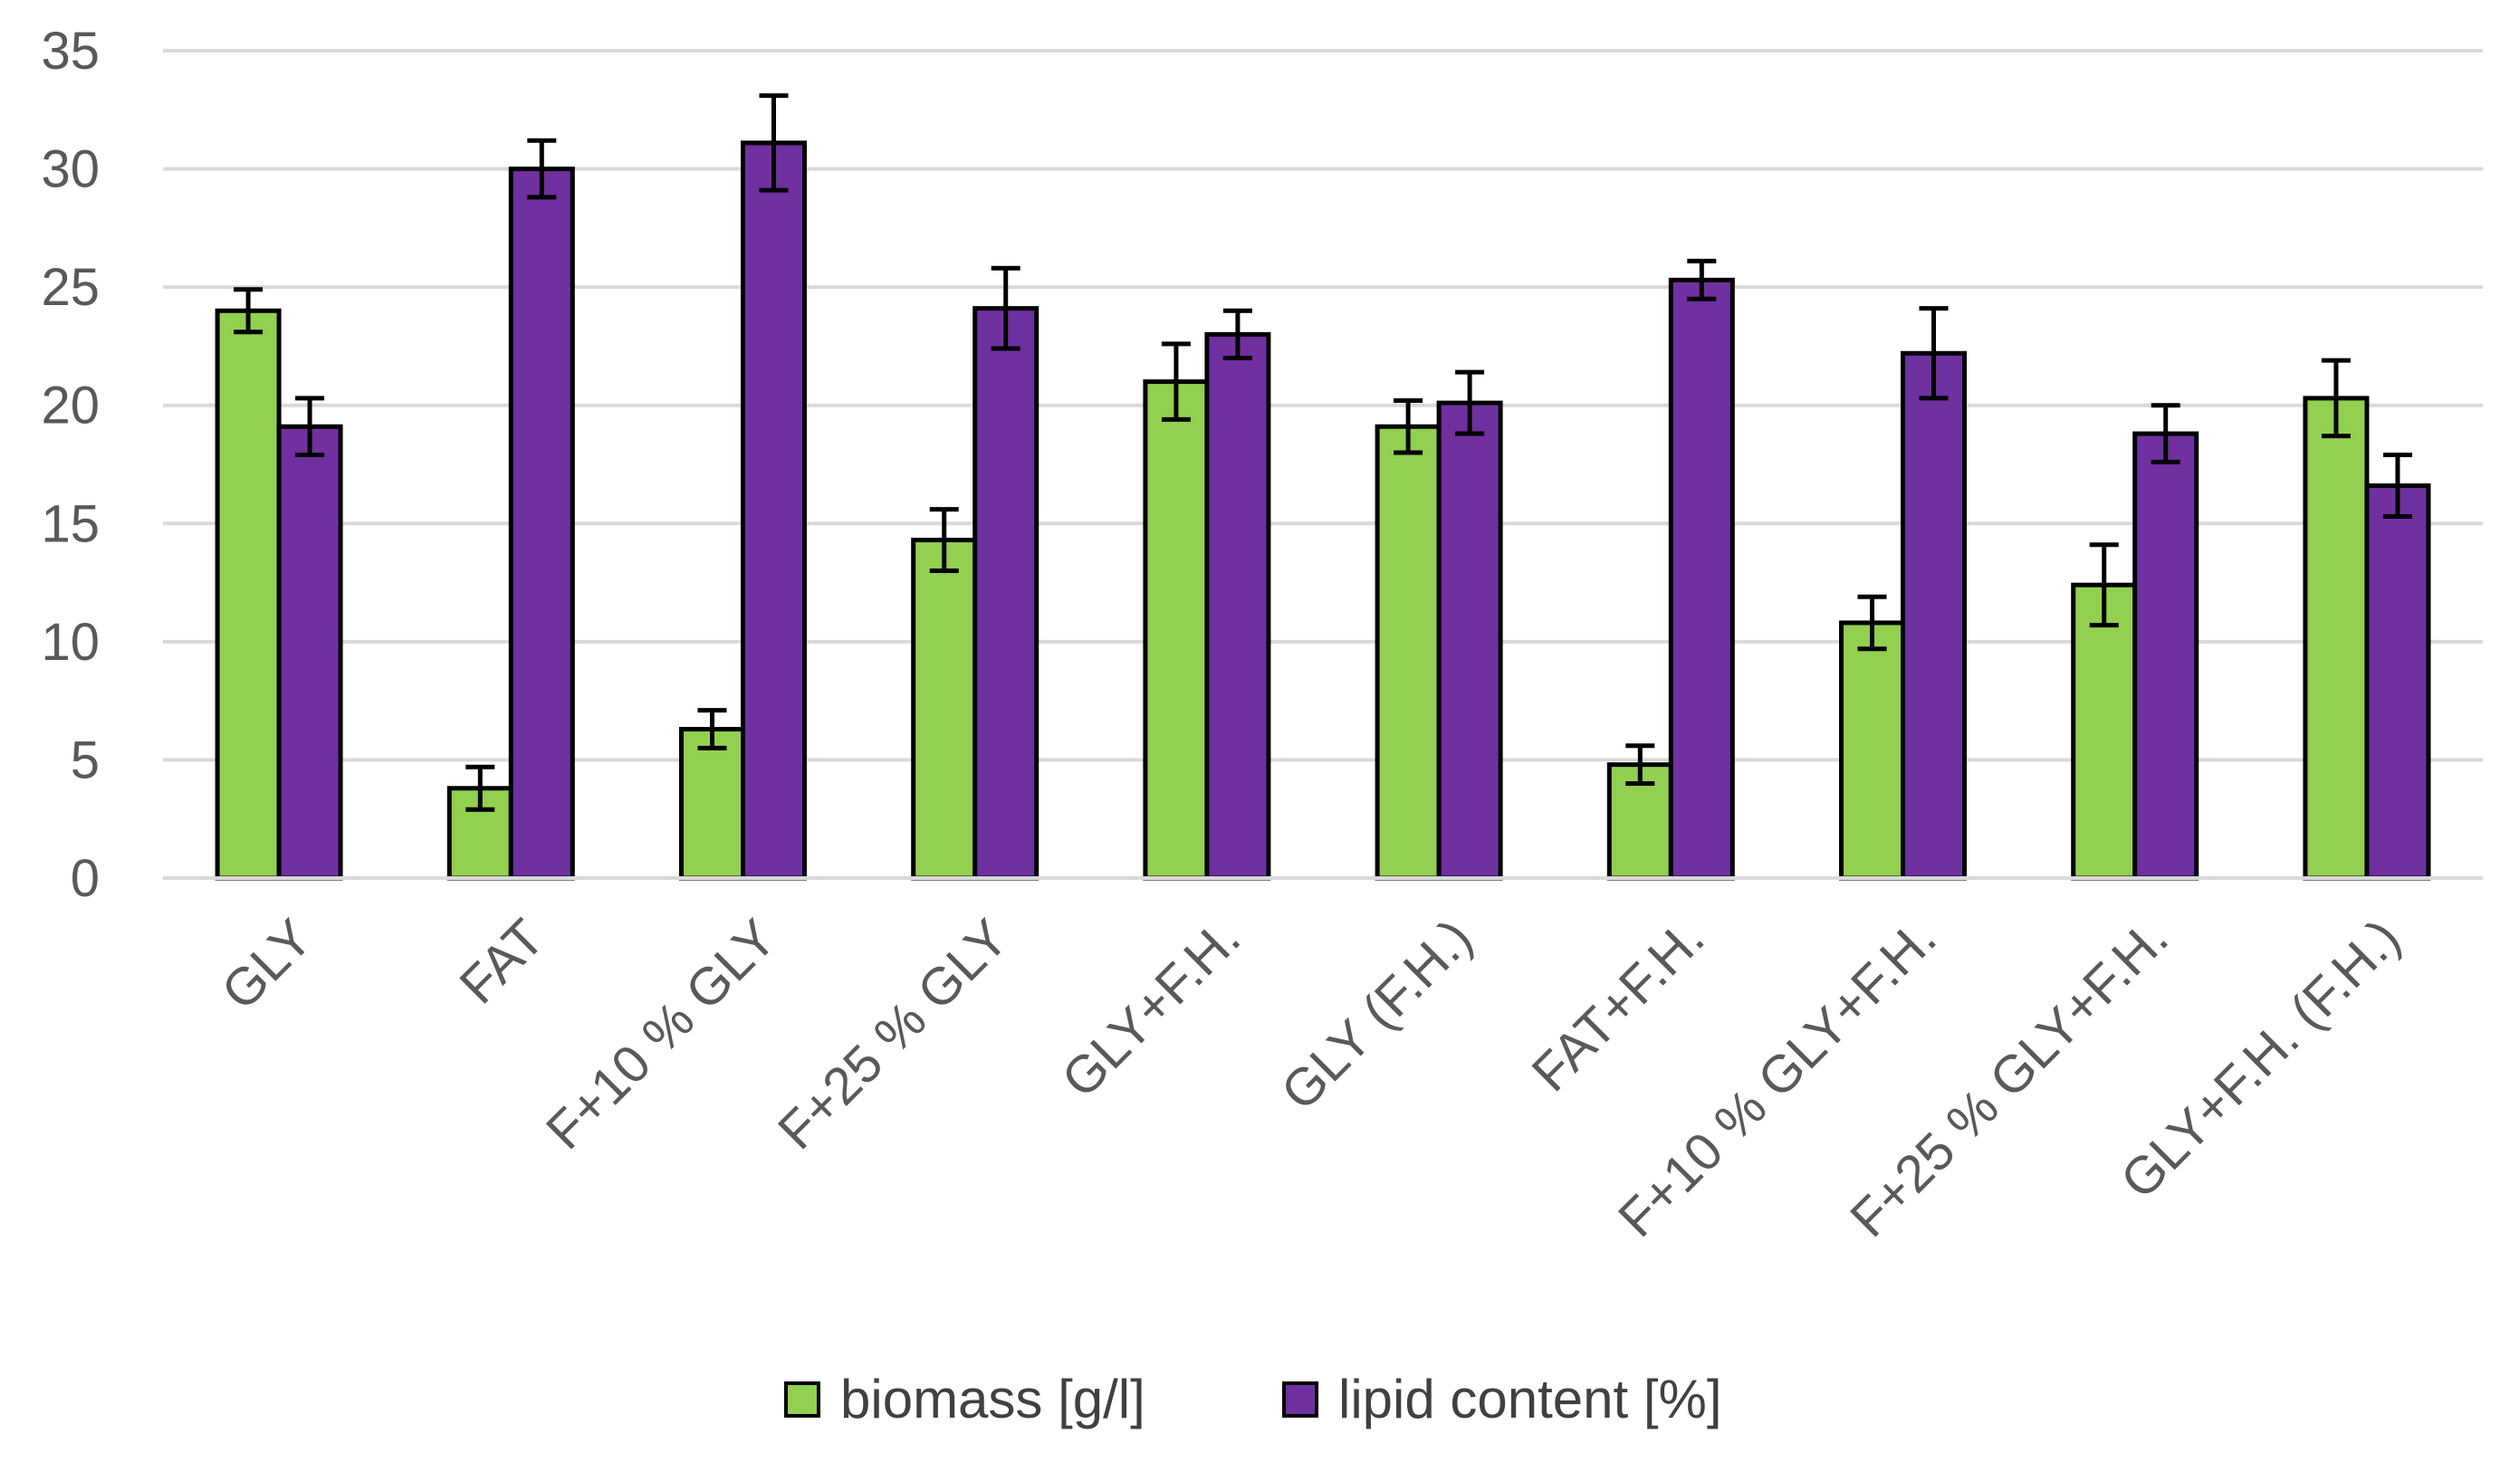  What do you see at coordinates (1150, 1009) in the screenshot?
I see `x-category-label: GLY+F.H.` at bounding box center [1150, 1009].